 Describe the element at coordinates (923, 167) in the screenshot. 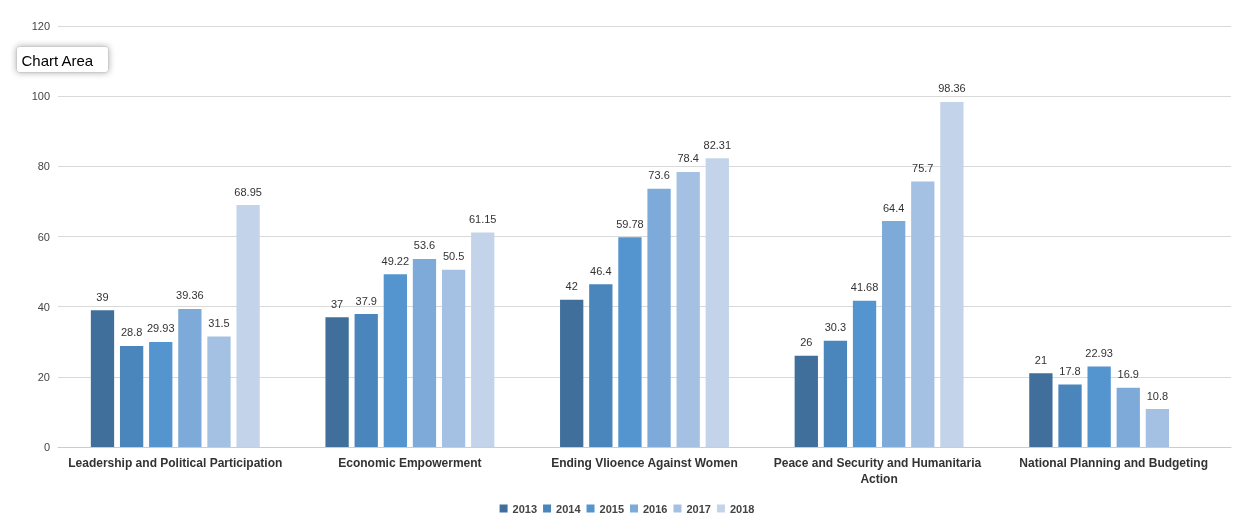

I see `data-label: 75.7` at that location.